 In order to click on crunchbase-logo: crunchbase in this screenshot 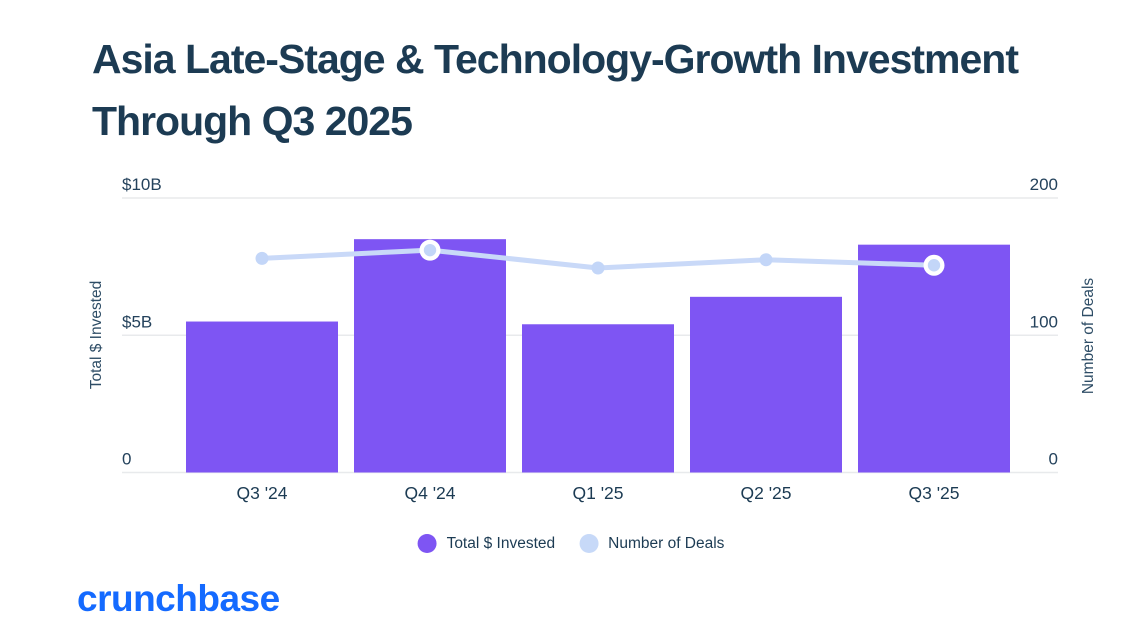, I will do `click(178, 598)`.